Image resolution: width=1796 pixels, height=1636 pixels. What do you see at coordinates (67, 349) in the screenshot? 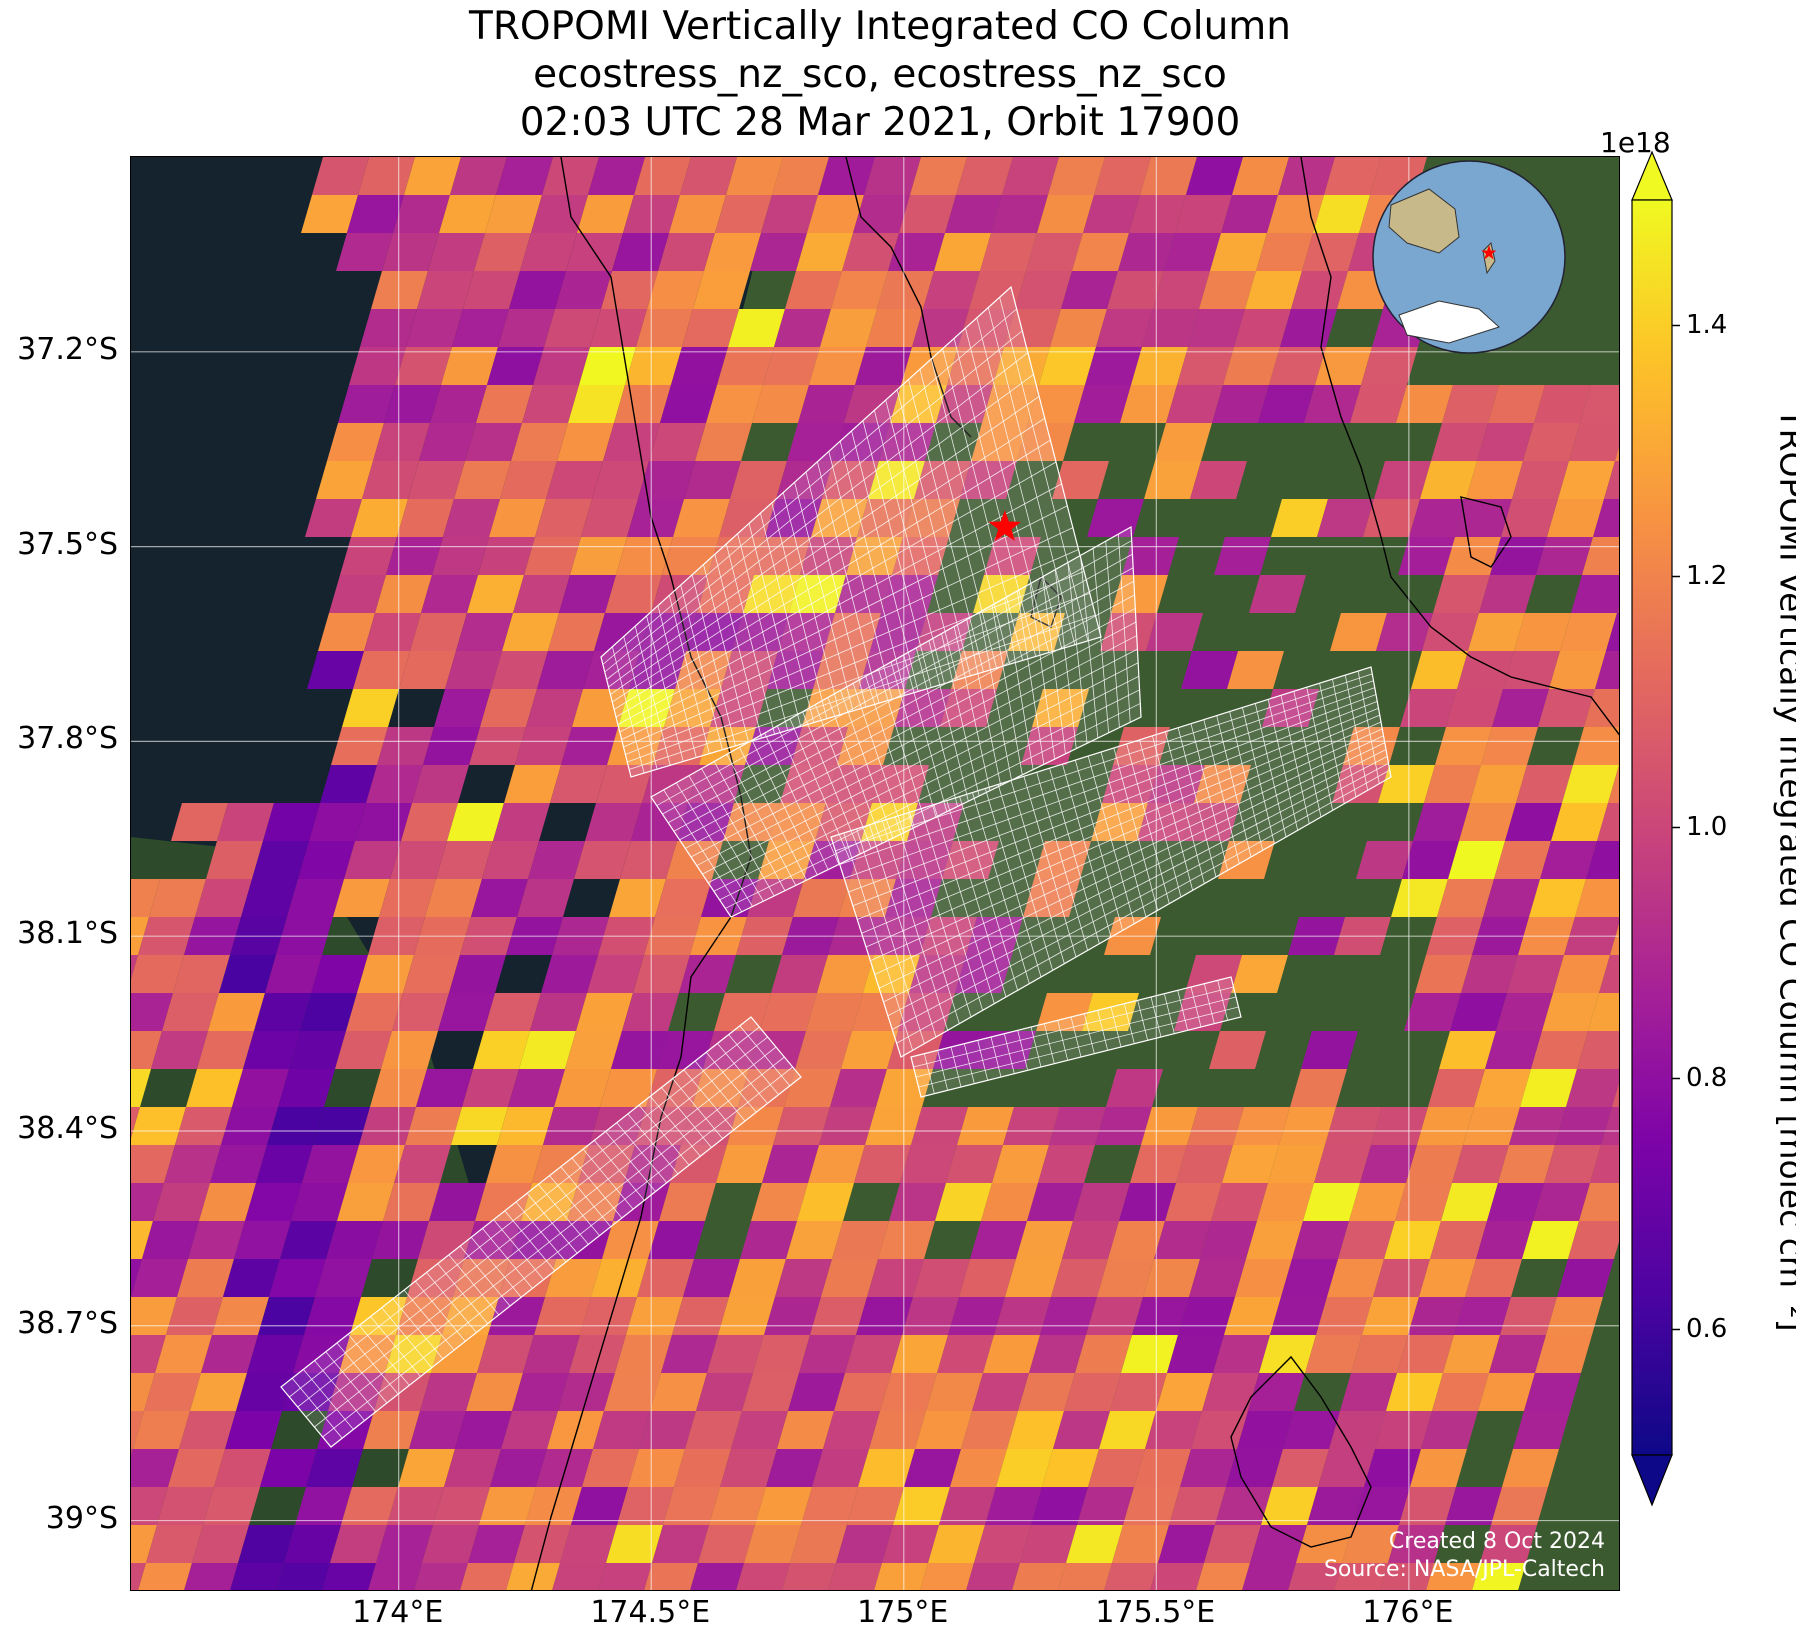
I see `lat-tick-label: 37.2°S` at bounding box center [67, 349].